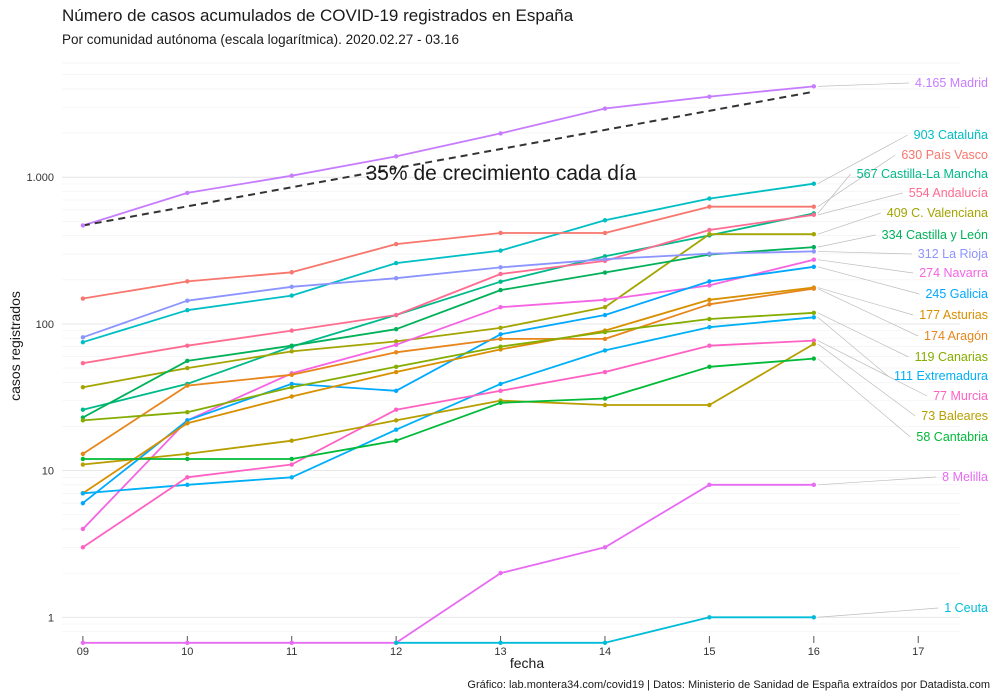  What do you see at coordinates (956, 336) in the screenshot?
I see `series-end-label: 174 Aragón` at bounding box center [956, 336].